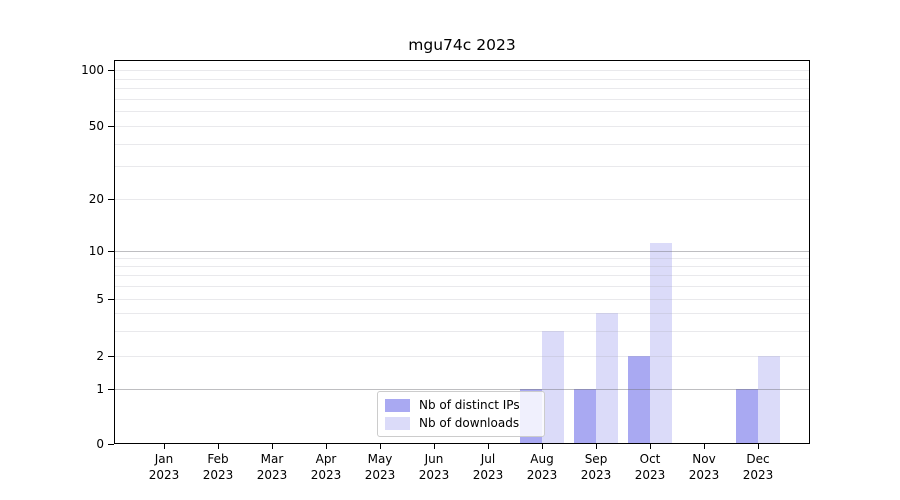 The image size is (900, 500). Describe the element at coordinates (218, 459) in the screenshot. I see `x-tick-month: Feb` at that location.